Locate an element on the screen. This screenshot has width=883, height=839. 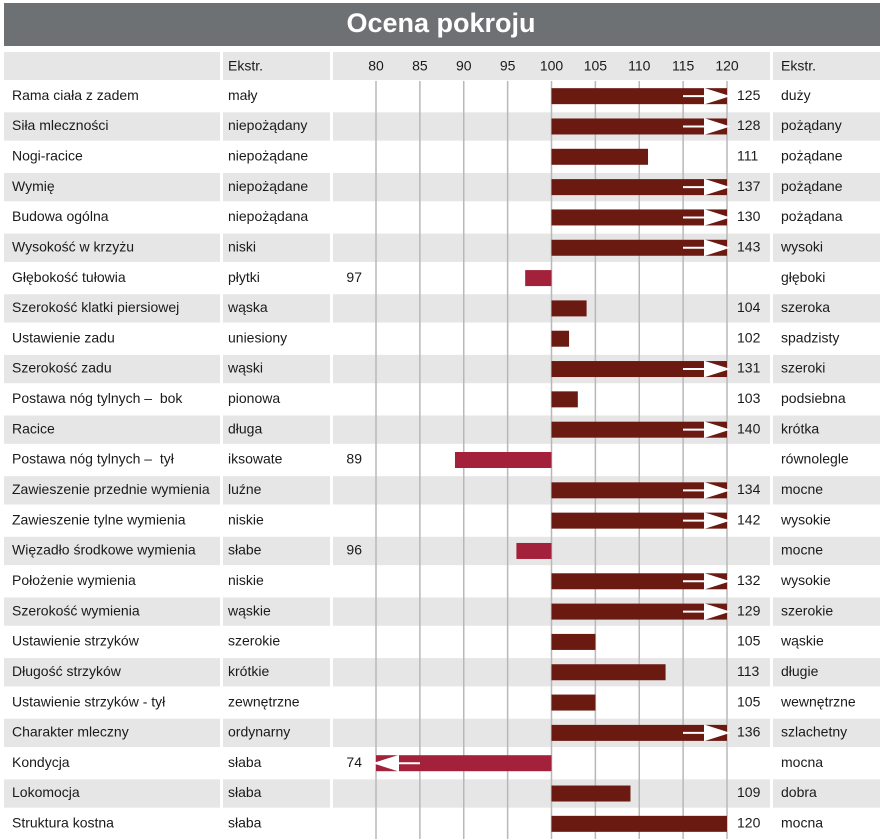
high-extreme: wąskie is located at coordinates (802, 641).